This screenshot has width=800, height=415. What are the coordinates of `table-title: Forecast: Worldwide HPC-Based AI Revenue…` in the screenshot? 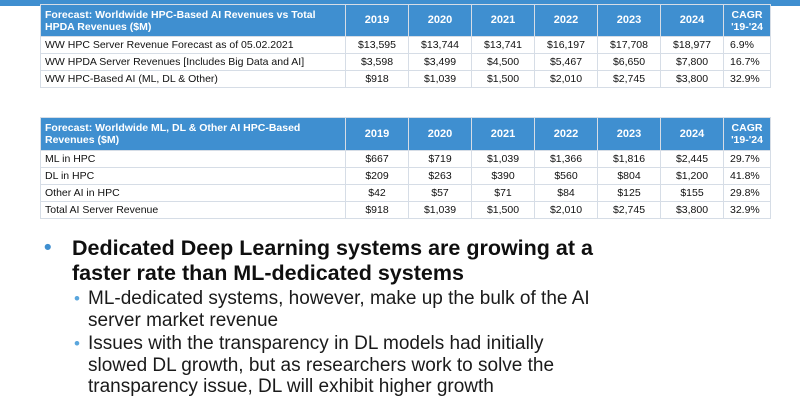 It's located at (193, 20).